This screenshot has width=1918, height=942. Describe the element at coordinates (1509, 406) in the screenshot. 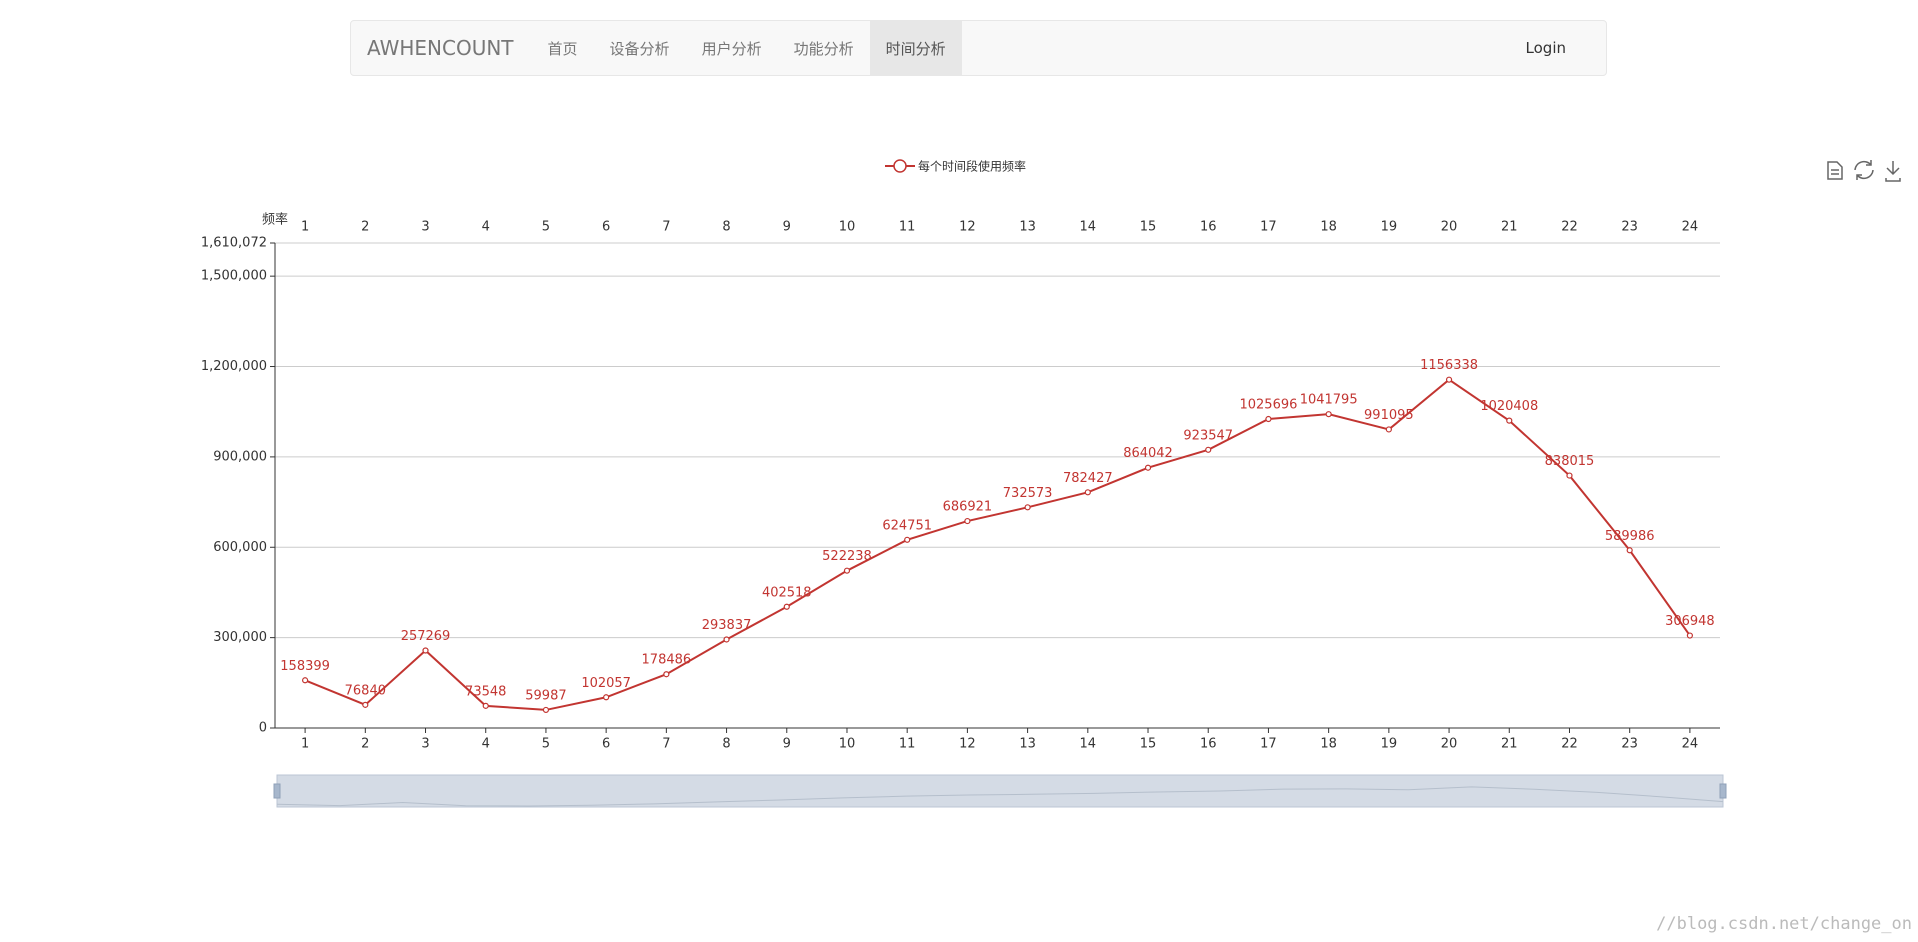

I see `data-label: 1020408` at that location.